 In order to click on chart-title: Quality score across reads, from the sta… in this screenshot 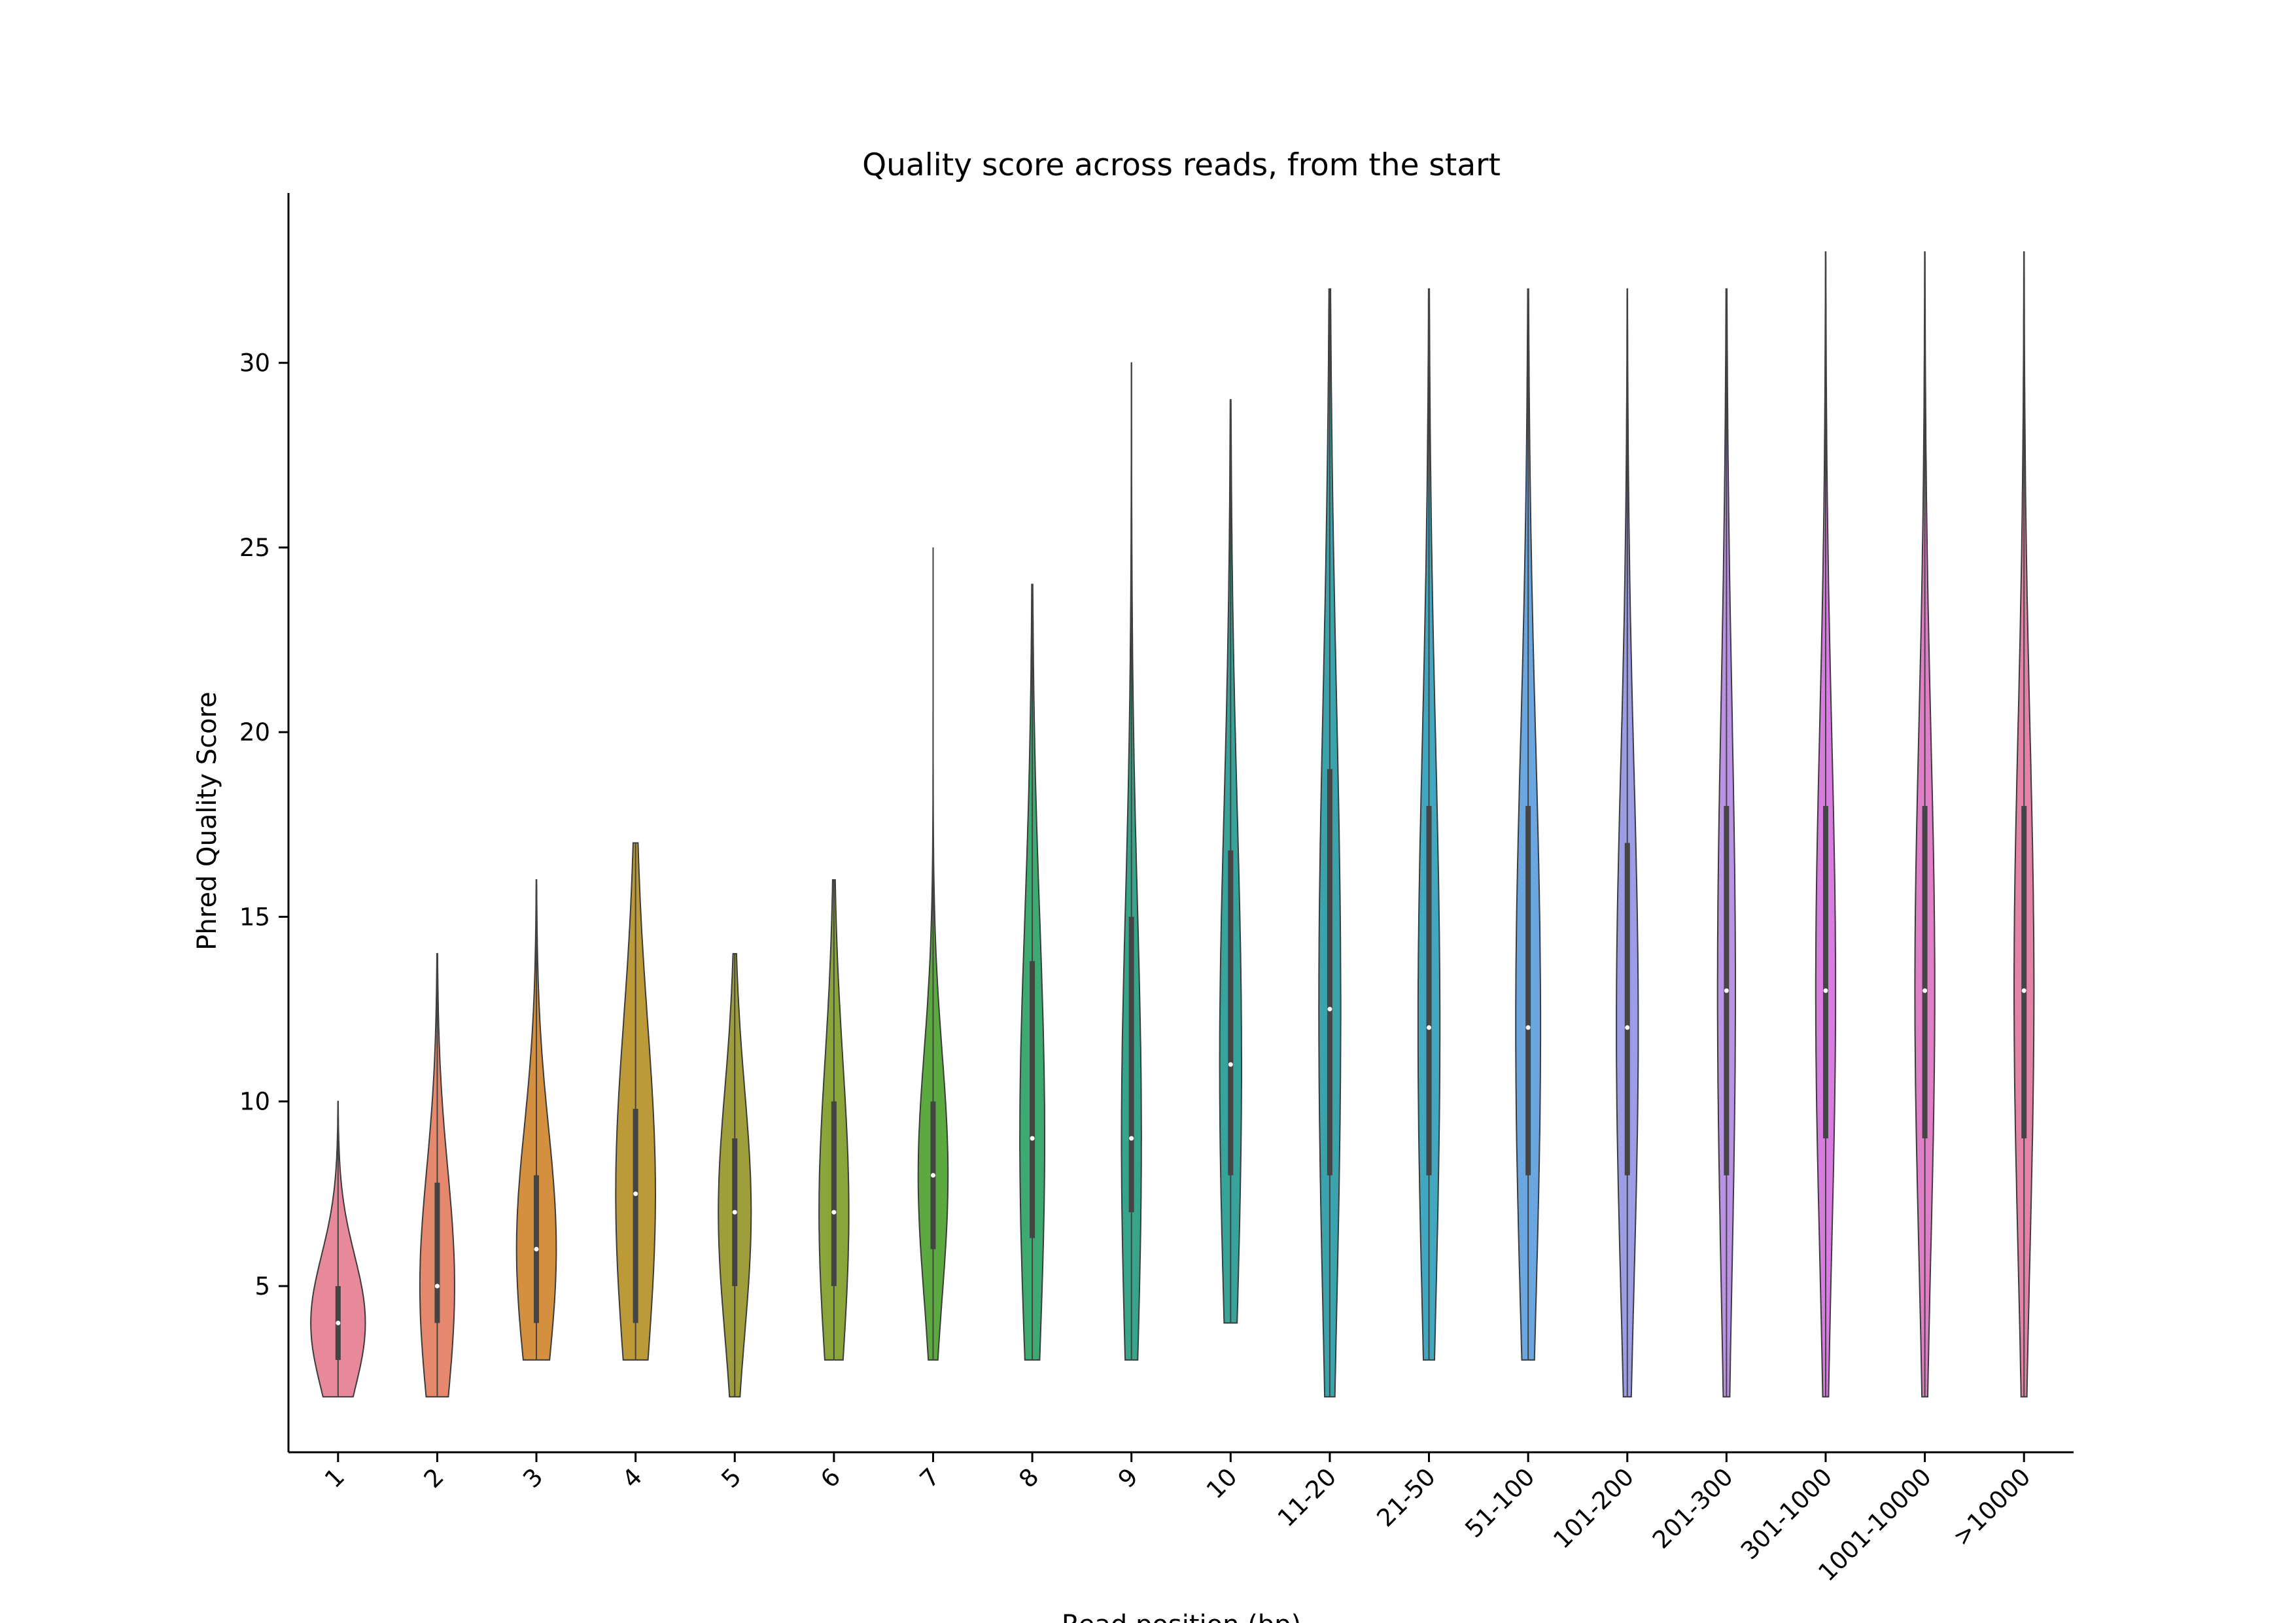, I will do `click(1181, 165)`.